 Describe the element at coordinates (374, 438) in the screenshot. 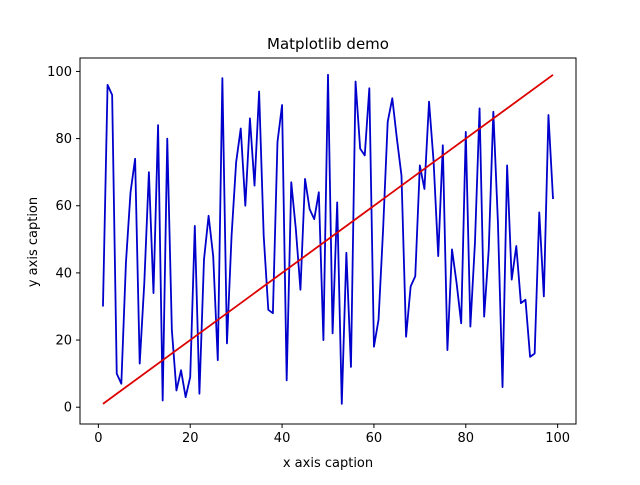

I see `x-tick-label: 60` at that location.